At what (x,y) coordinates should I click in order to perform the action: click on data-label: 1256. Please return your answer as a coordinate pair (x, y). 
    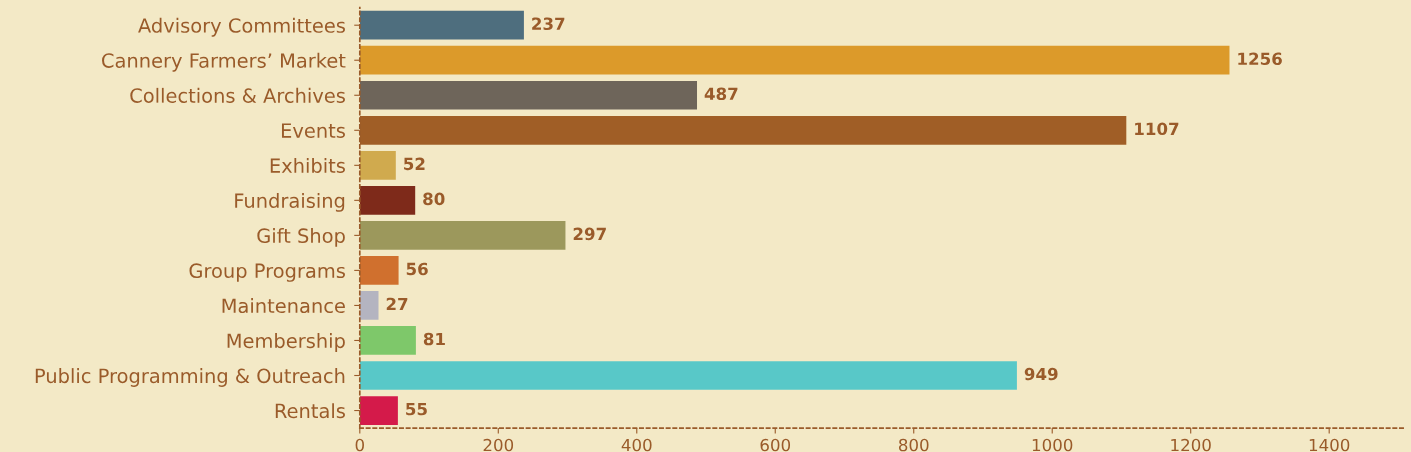
    Looking at the image, I should click on (1260, 59).